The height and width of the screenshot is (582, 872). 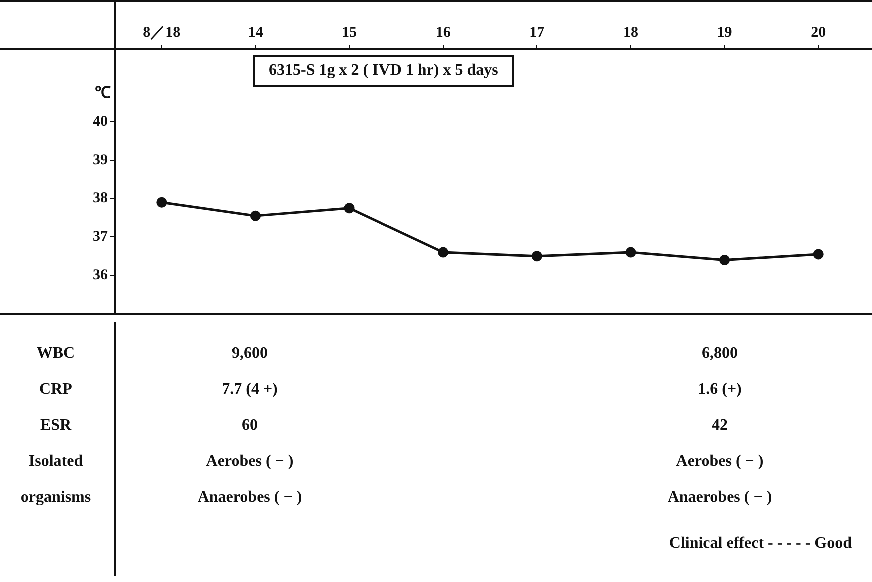 I want to click on text: ESR, so click(x=56, y=426).